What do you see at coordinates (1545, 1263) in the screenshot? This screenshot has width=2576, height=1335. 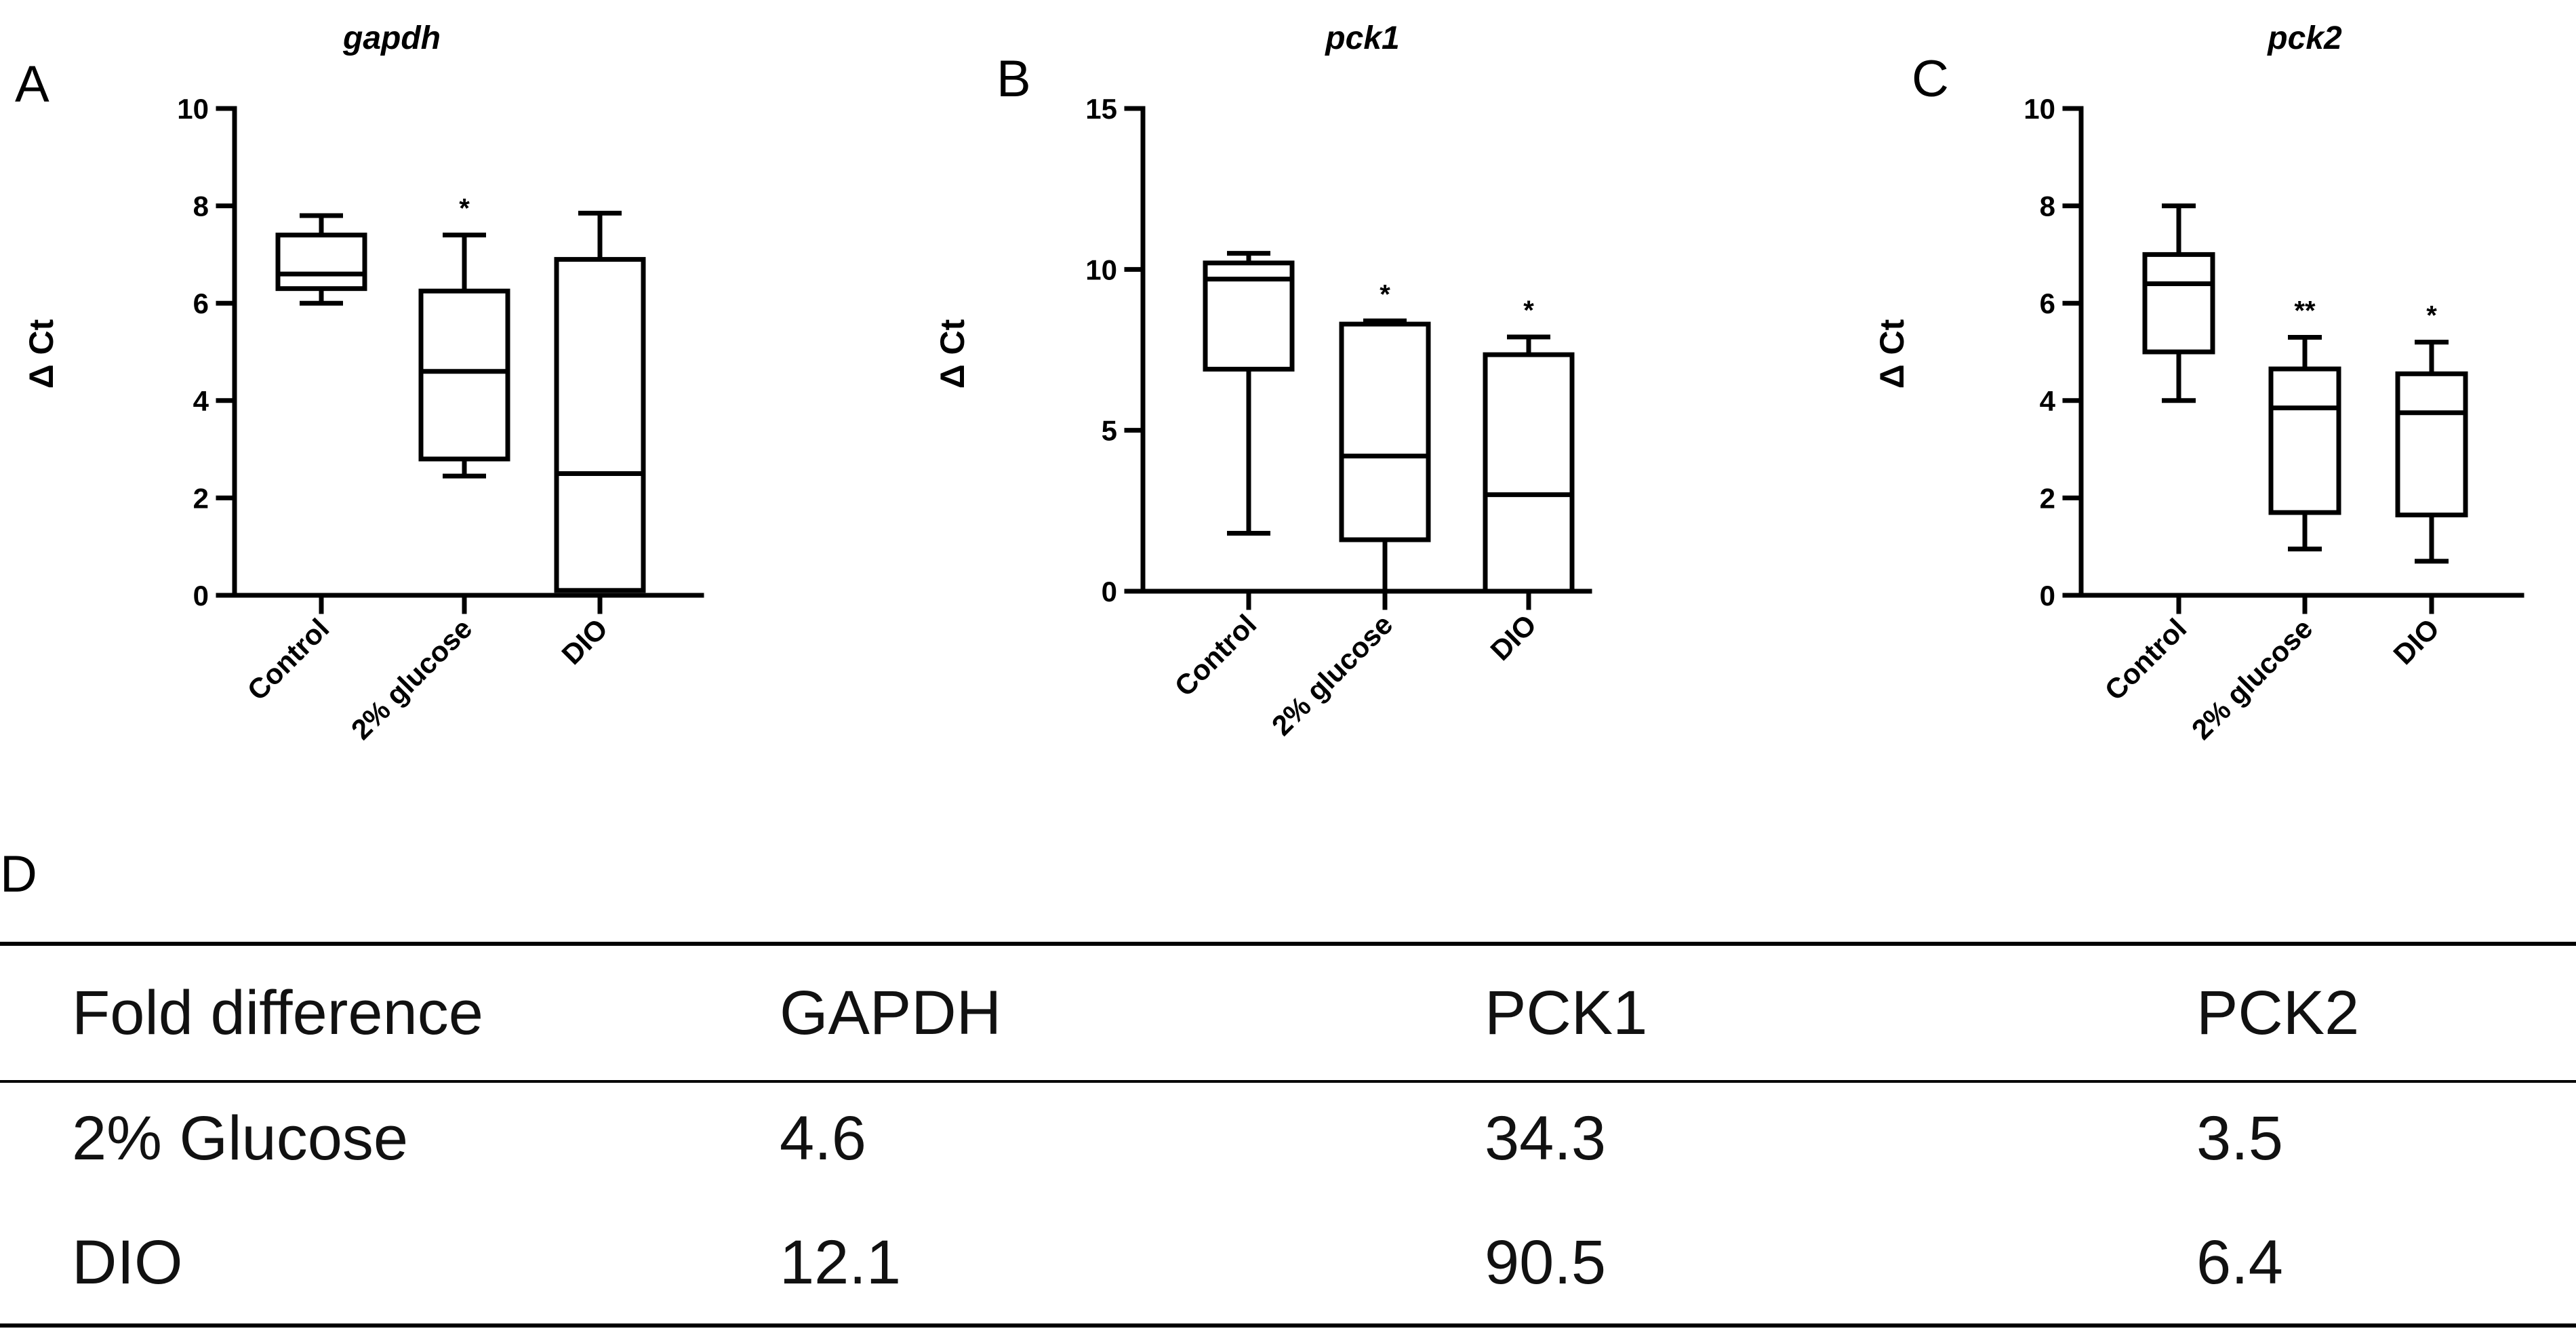 I see `table-cell: 90.5` at bounding box center [1545, 1263].